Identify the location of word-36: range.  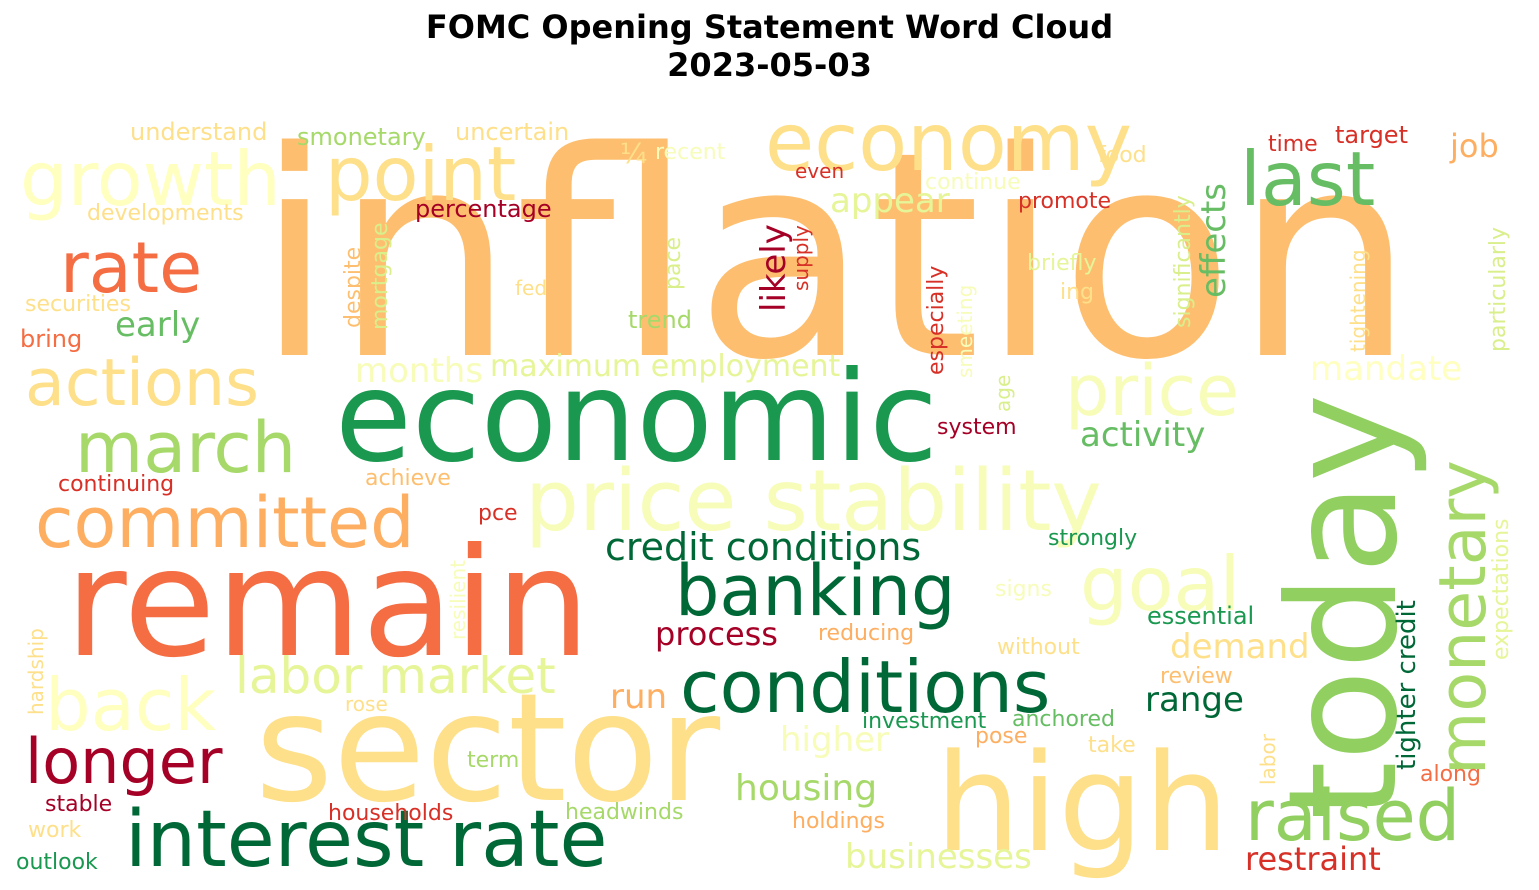
(1194, 700).